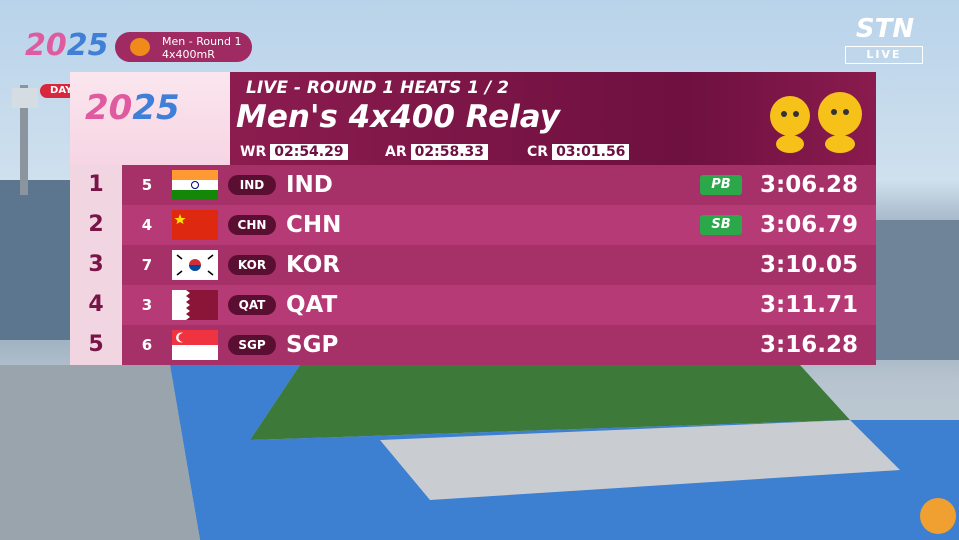  I want to click on rank: 1, so click(96, 185).